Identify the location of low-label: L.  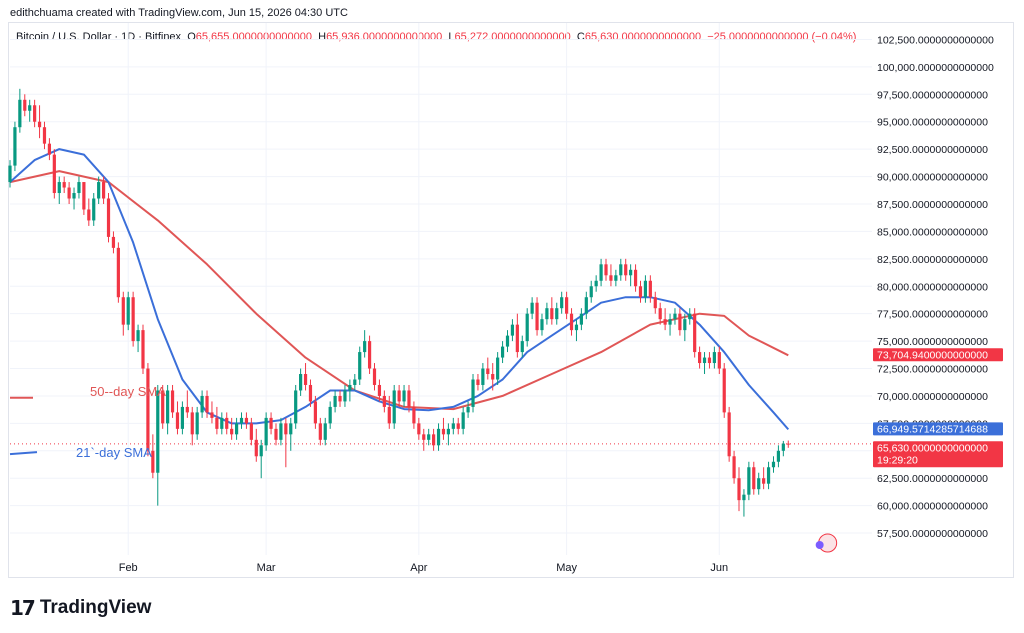
(451, 37).